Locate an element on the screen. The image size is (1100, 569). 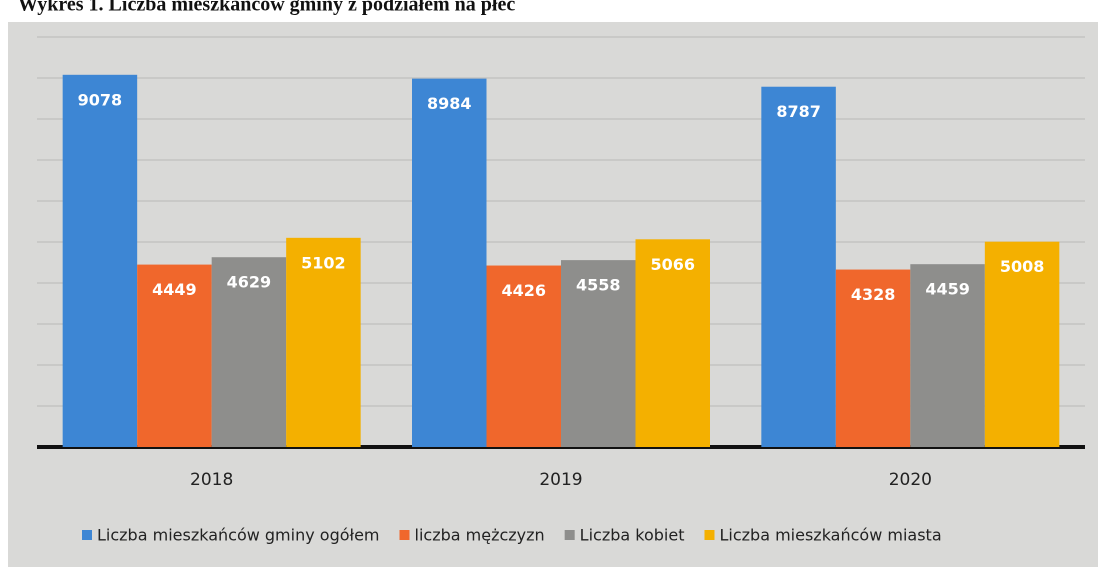
data-label: 4328 is located at coordinates (873, 294).